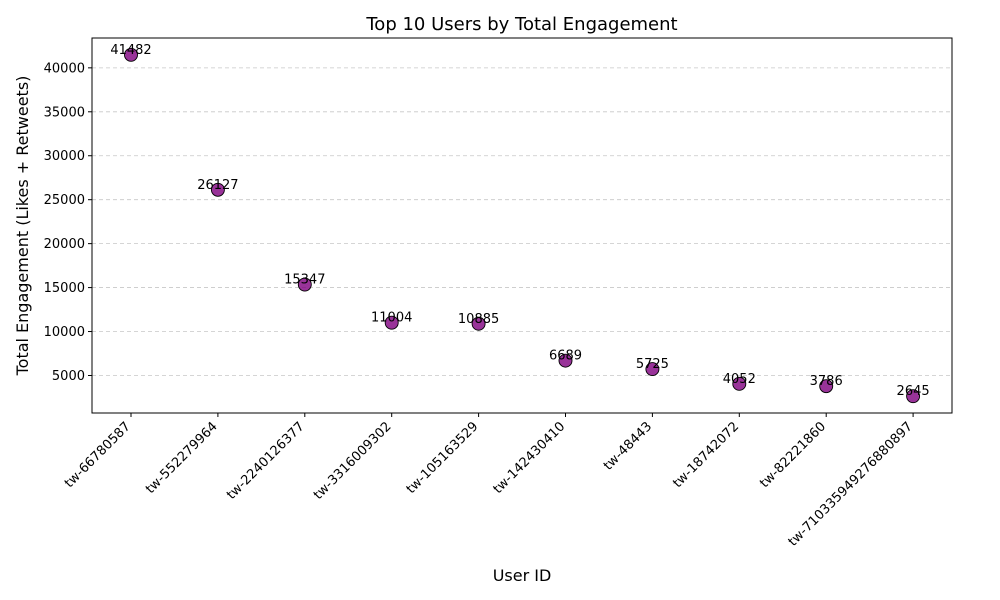  I want to click on data-label: 15347, so click(304, 280).